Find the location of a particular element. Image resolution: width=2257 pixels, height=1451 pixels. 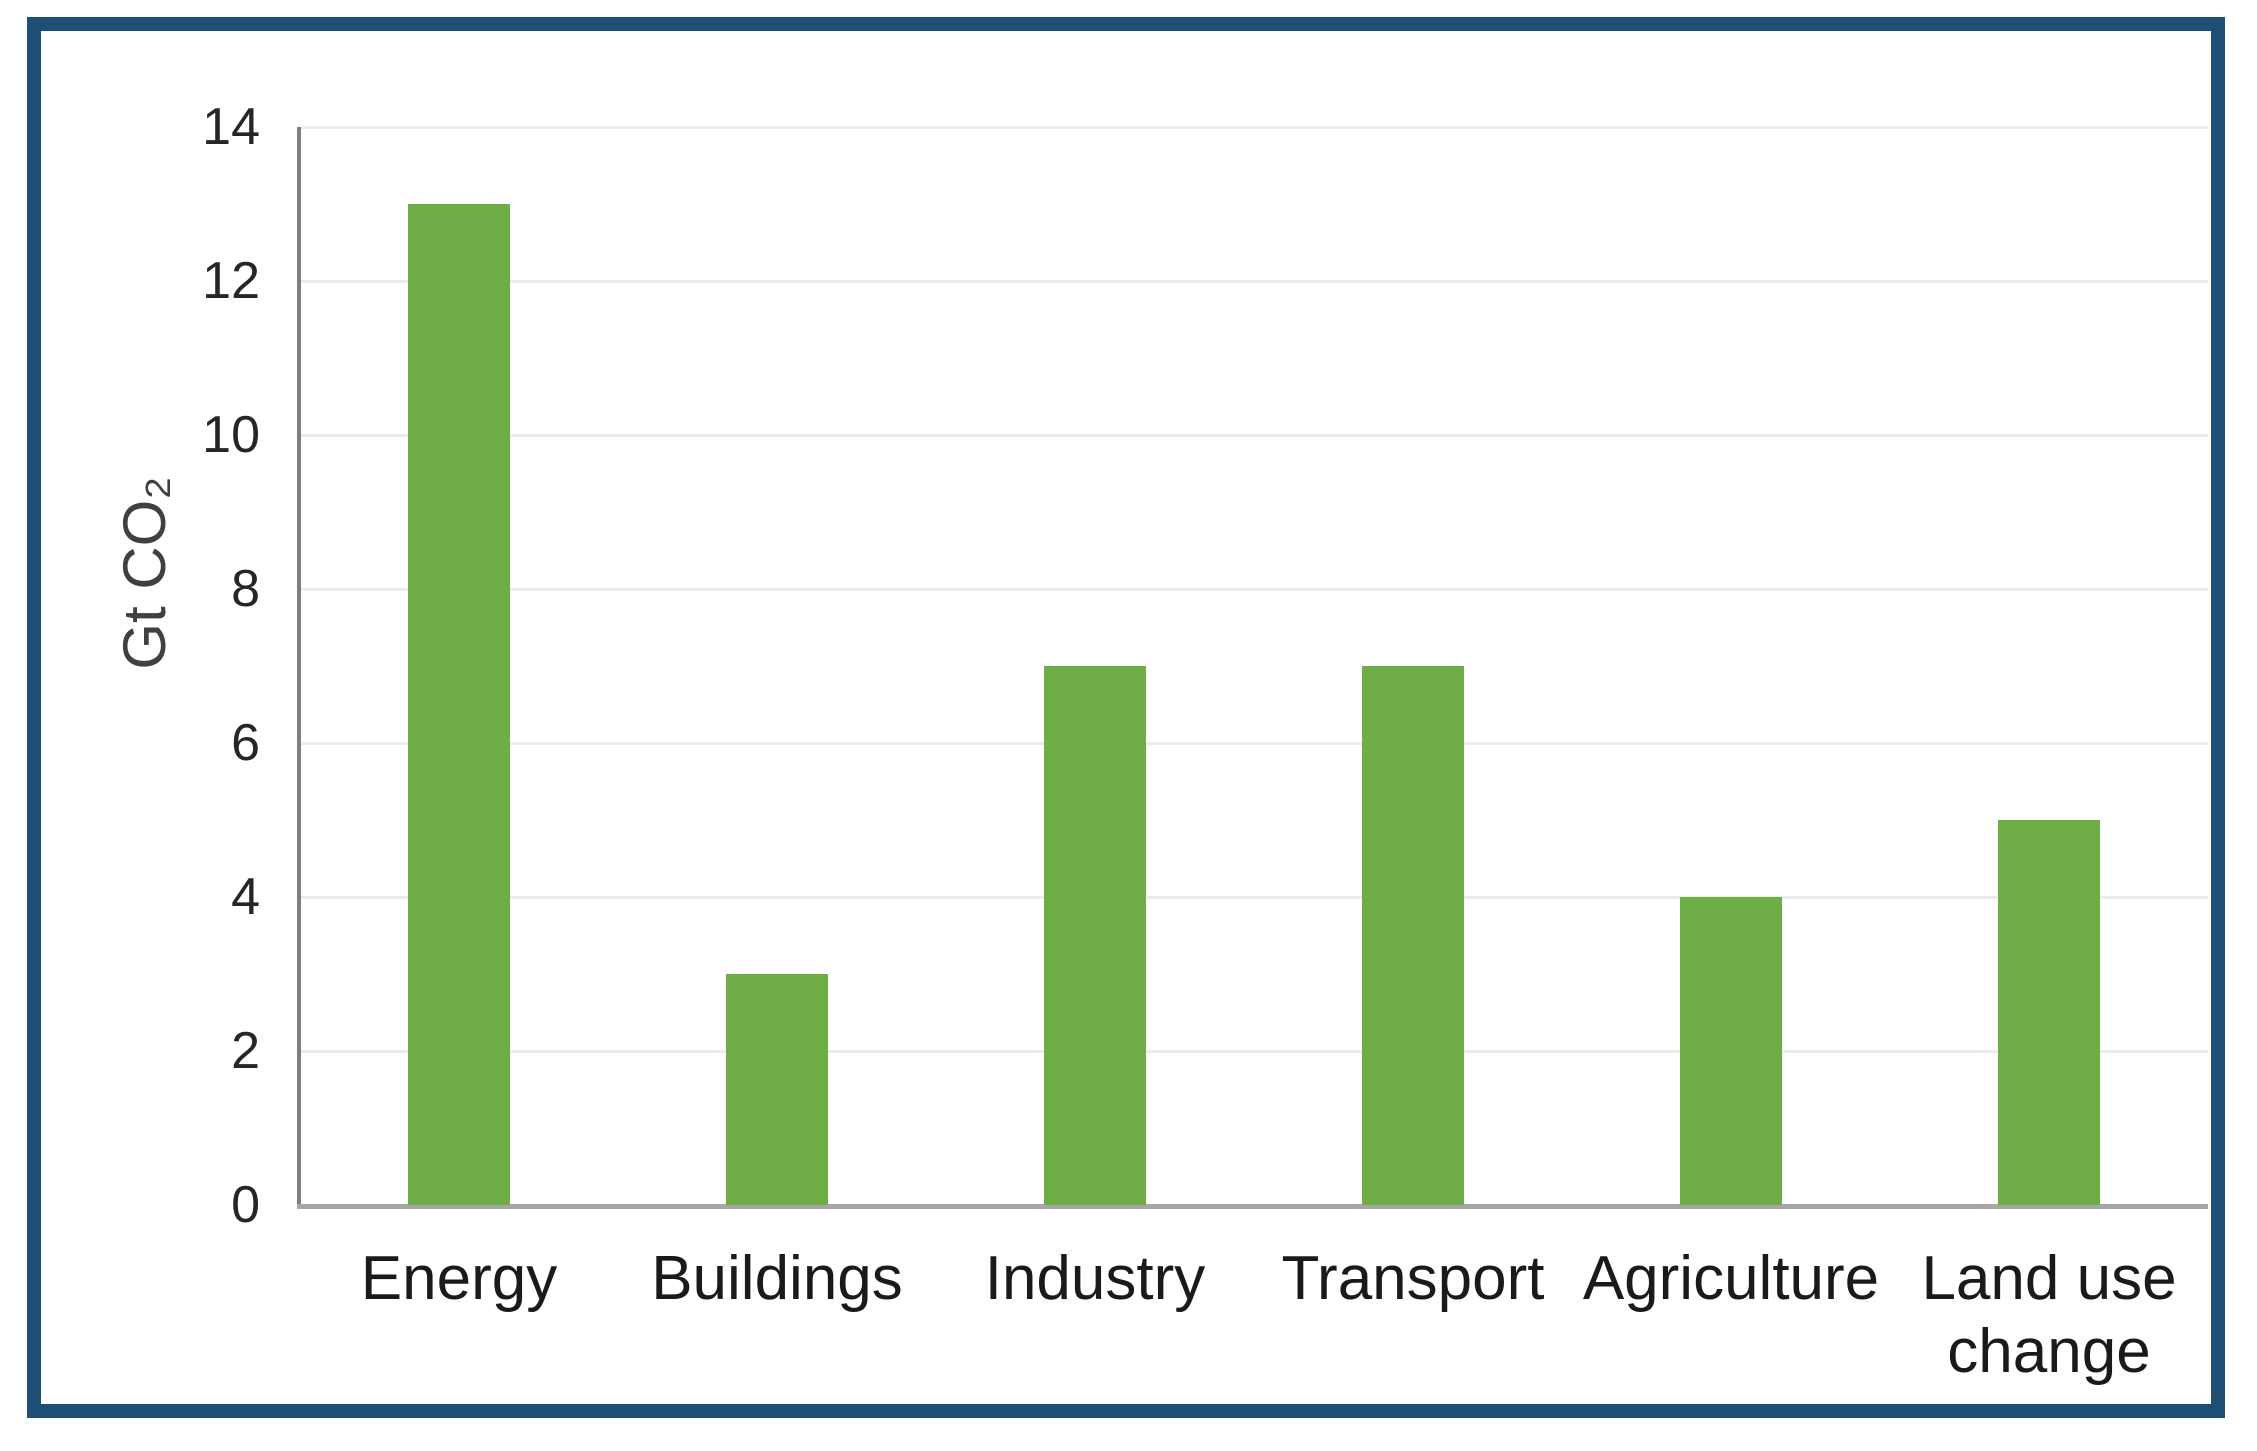

y-tick-label-0: 0 is located at coordinates (245, 1205).